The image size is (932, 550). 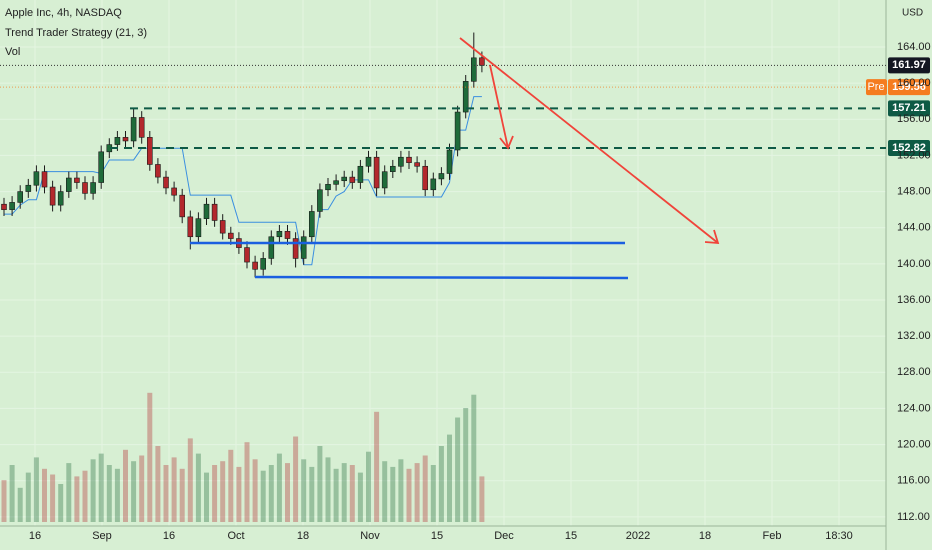 I want to click on price-tag-label: 157.21, so click(x=909, y=108).